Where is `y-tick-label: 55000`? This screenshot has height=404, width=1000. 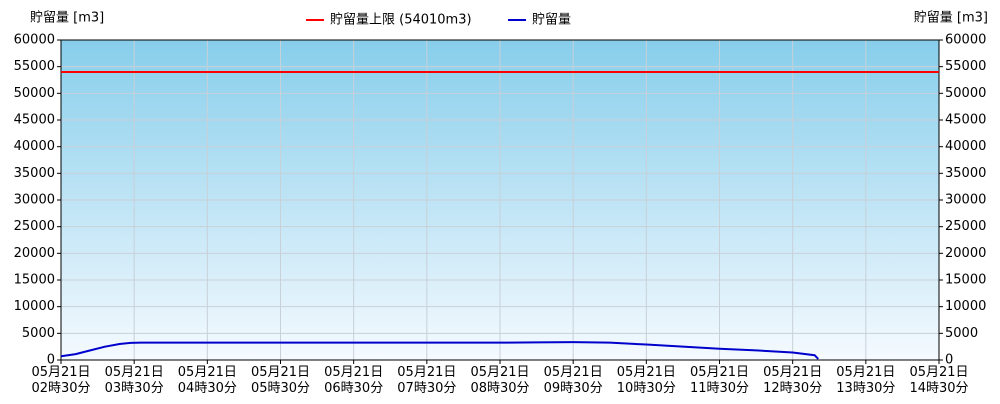 y-tick-label: 55000 is located at coordinates (34, 66).